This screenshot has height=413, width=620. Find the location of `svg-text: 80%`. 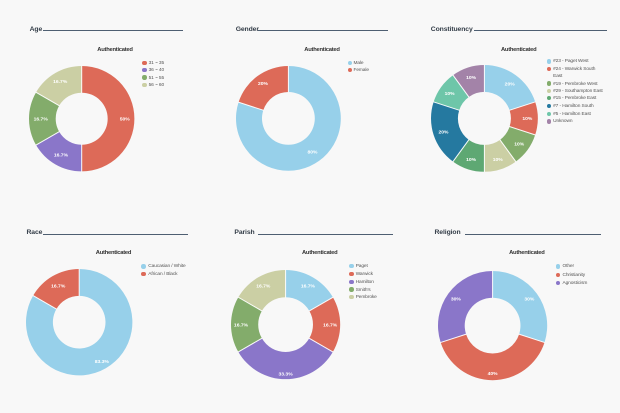

svg-text: 80% is located at coordinates (313, 152).